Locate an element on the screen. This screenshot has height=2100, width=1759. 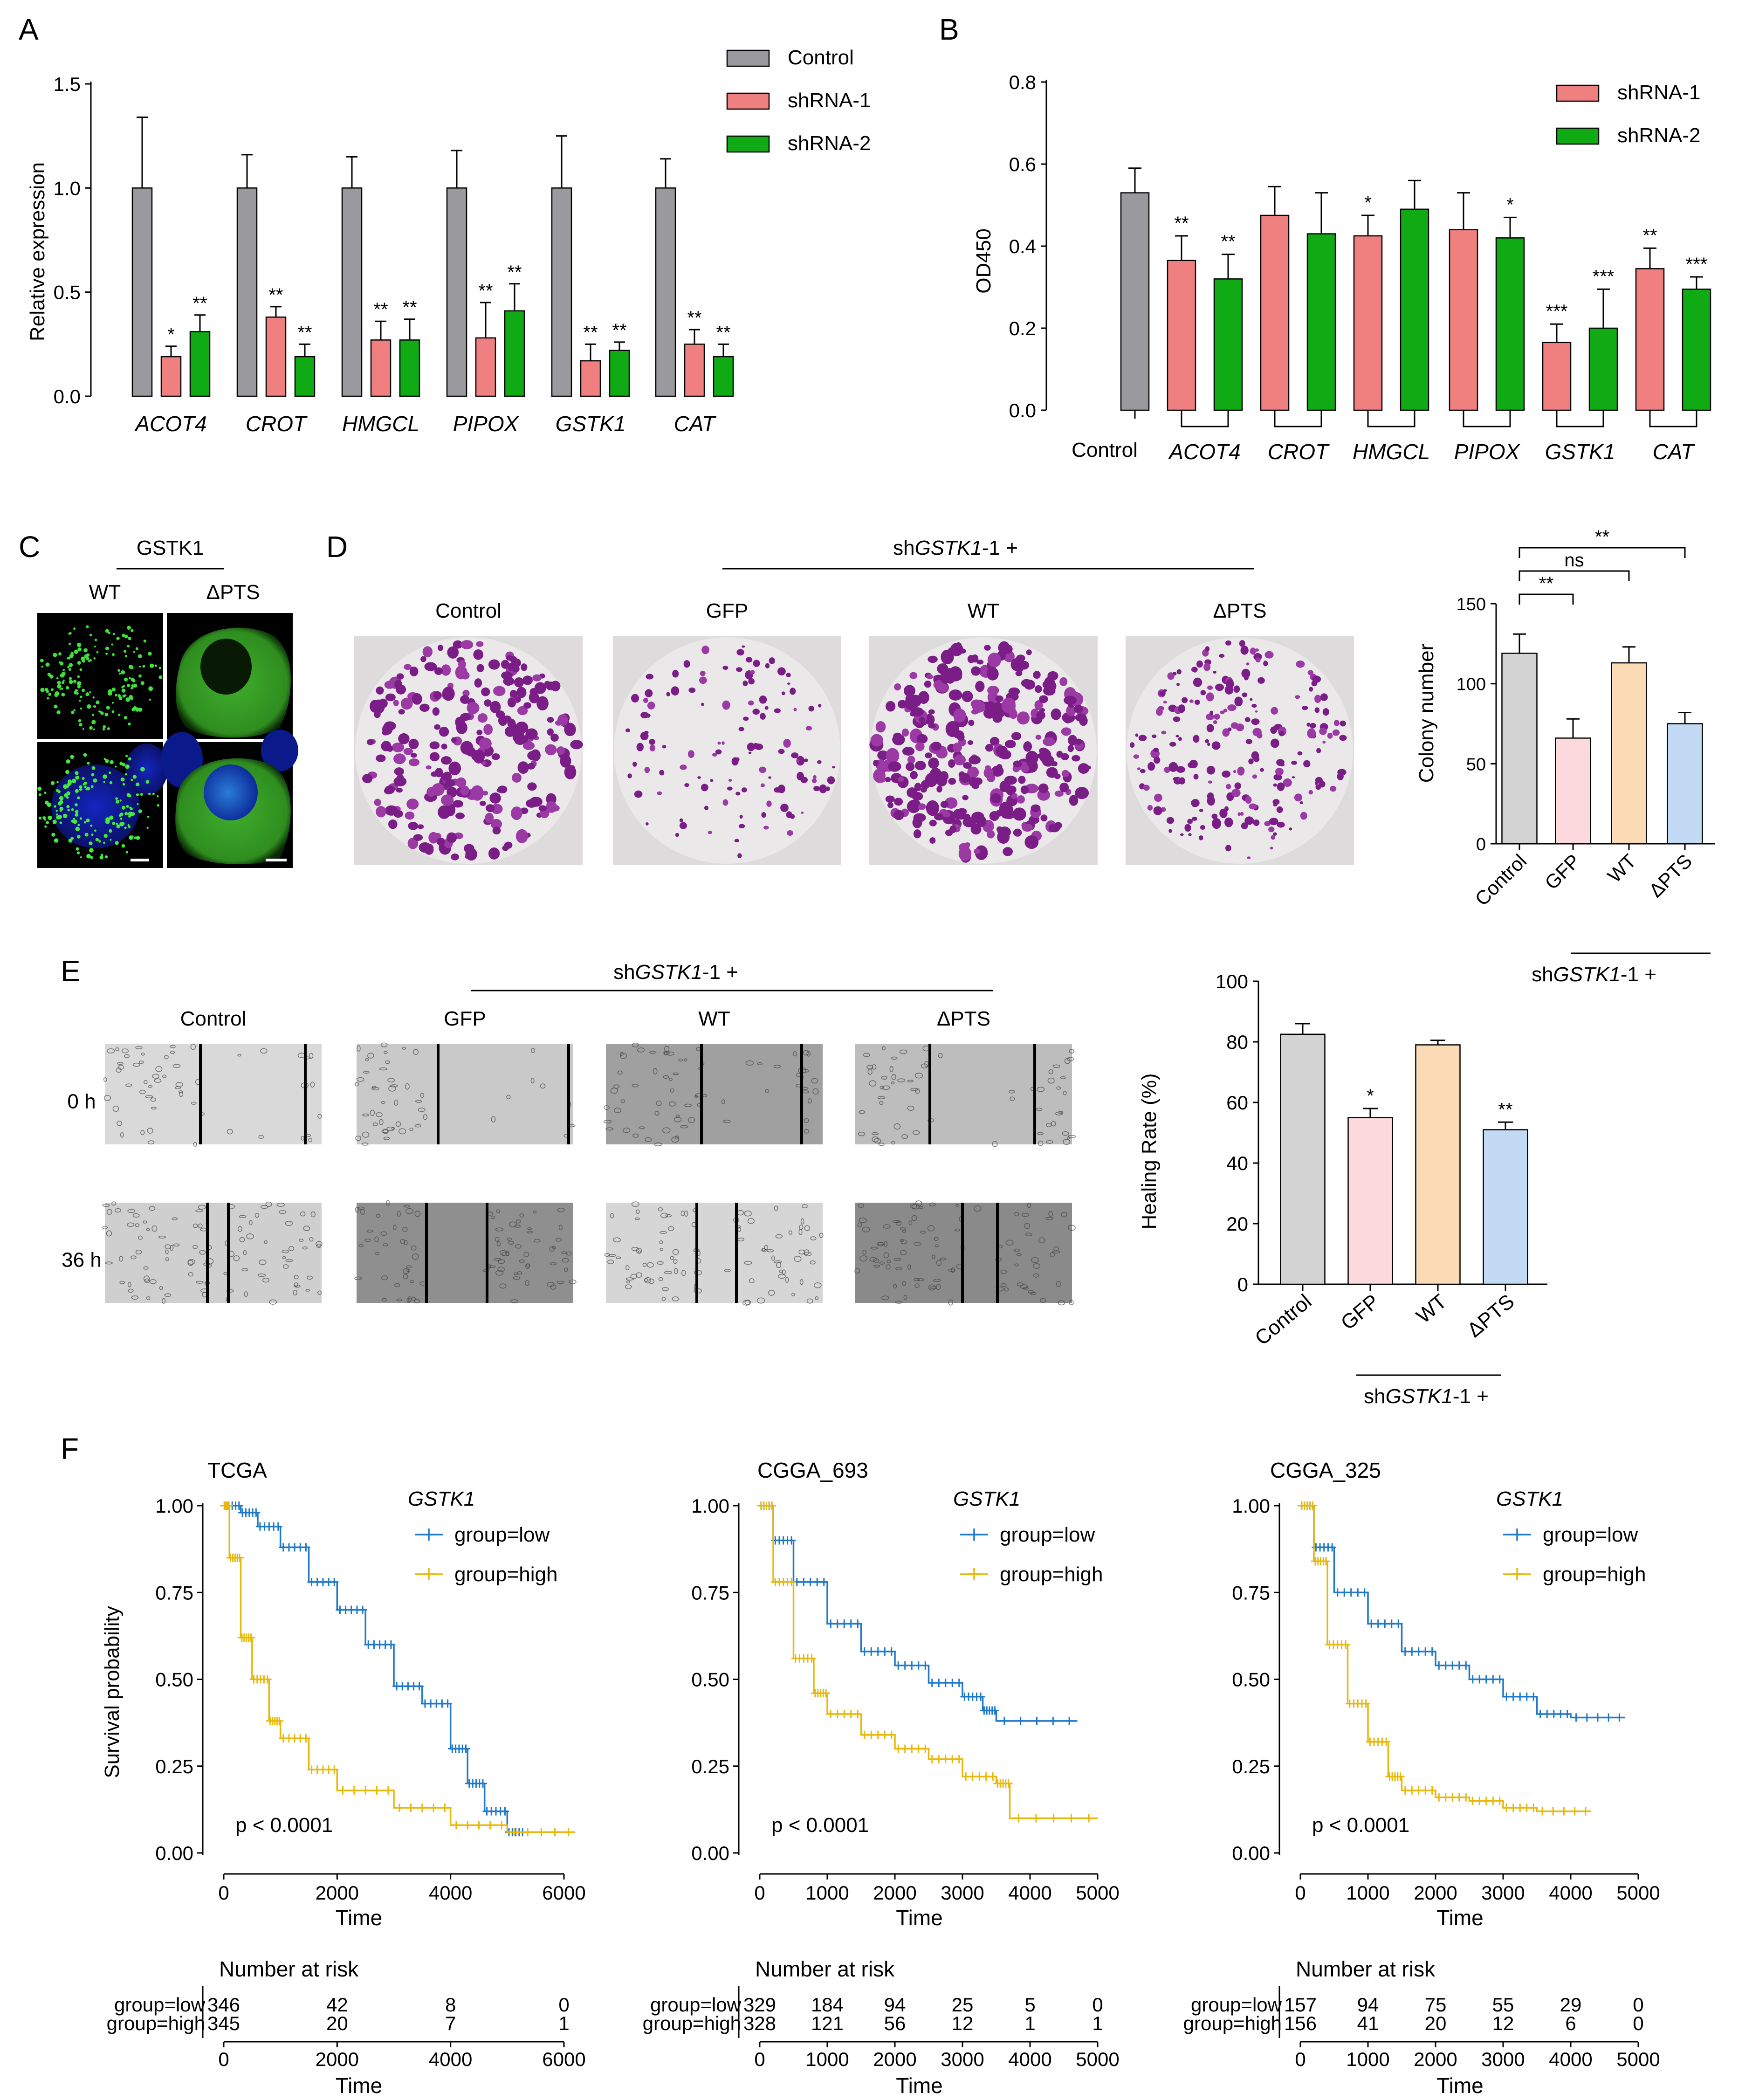
panel-e-xtick-label: Control is located at coordinates (1283, 1320).